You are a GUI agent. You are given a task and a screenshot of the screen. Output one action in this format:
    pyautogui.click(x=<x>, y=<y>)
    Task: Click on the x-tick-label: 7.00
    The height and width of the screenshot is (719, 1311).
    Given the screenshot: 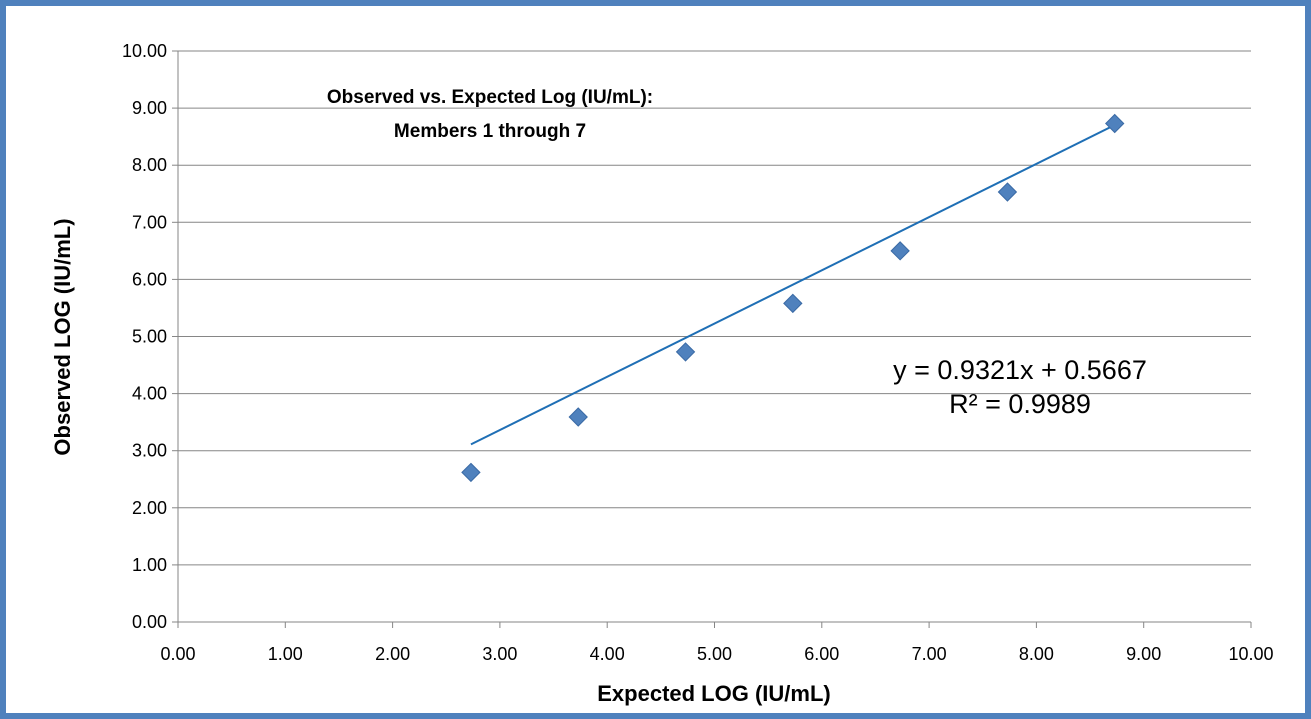 What is the action you would take?
    pyautogui.click(x=929, y=654)
    